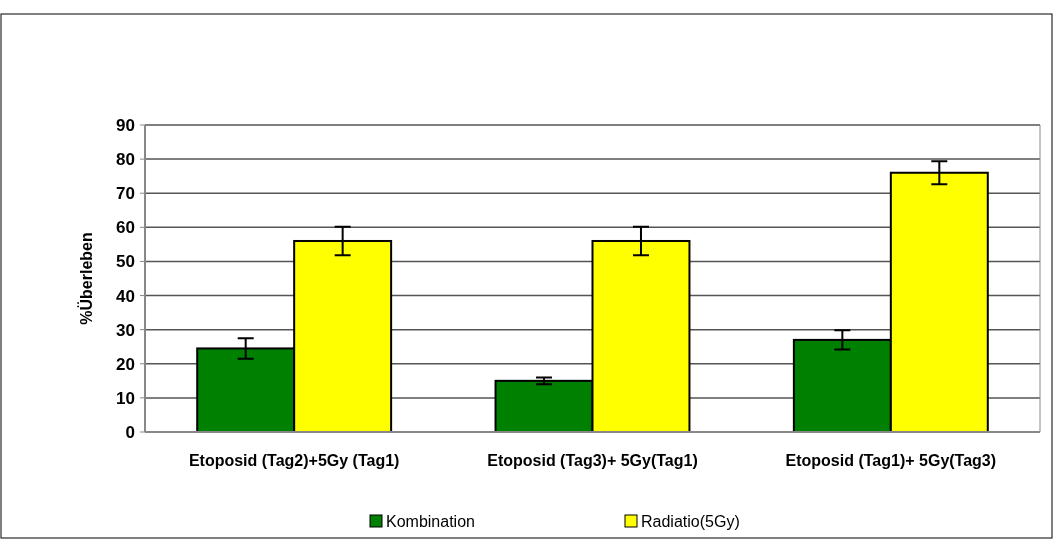 This screenshot has width=1053, height=539. Describe the element at coordinates (125, 228) in the screenshot. I see `y-tick-label: 60` at that location.